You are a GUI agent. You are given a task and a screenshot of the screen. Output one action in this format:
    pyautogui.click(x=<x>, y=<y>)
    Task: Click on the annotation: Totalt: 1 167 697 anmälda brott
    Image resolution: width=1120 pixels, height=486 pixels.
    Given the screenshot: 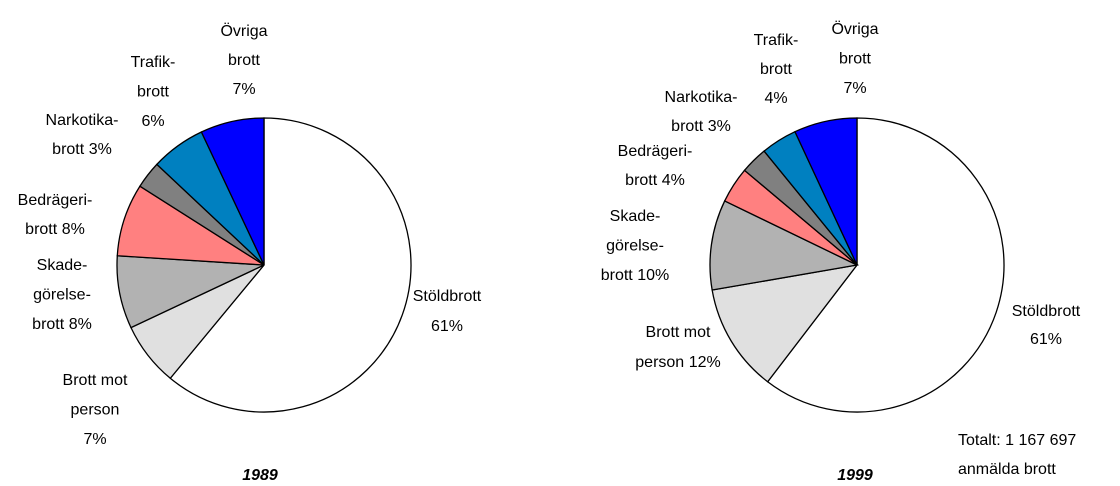 What is the action you would take?
    pyautogui.click(x=1017, y=455)
    